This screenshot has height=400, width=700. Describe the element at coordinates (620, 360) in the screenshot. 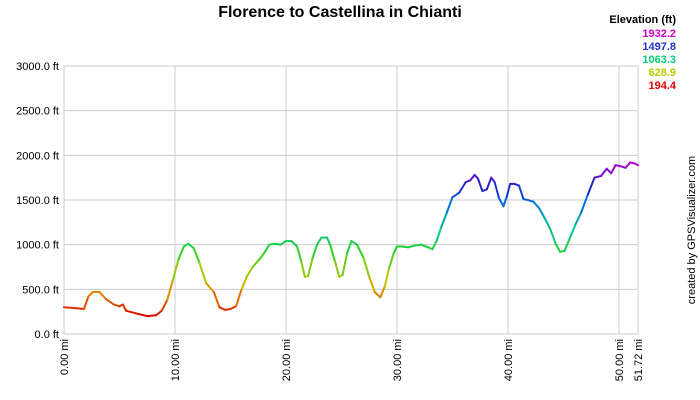

I see `x-tick-label: 50.00 mi` at that location.